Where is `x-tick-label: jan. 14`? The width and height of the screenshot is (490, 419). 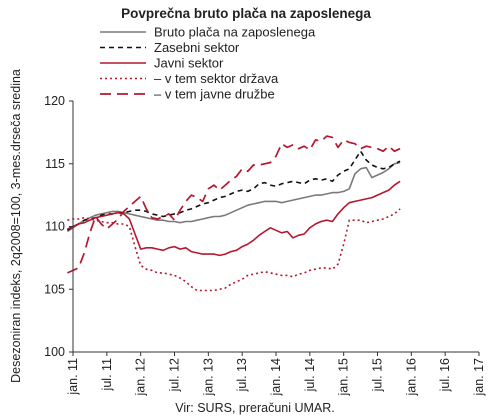 x-tick-label: jan. 14 is located at coordinates (276, 377).